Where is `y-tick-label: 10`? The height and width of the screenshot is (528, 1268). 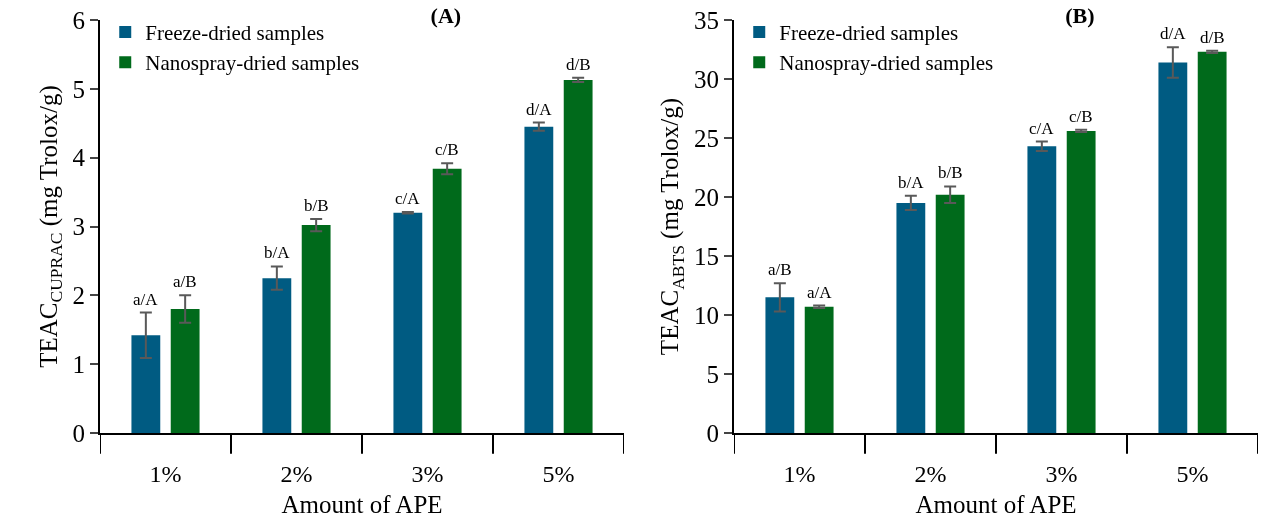 y-tick-label: 10 is located at coordinates (706, 315).